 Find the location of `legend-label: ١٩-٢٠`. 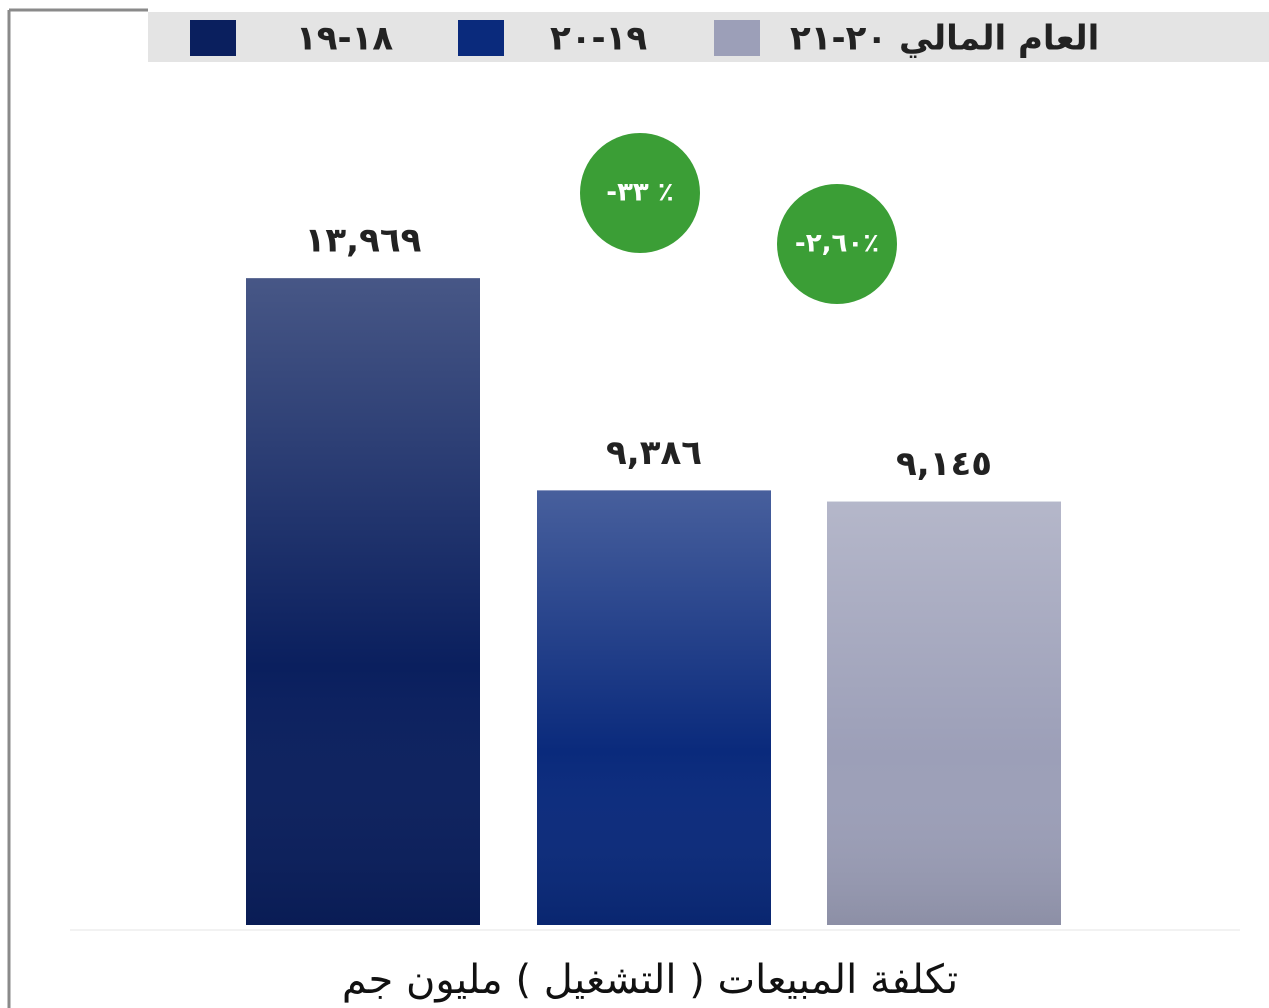

legend-label: ١٩-٢٠ is located at coordinates (598, 39).